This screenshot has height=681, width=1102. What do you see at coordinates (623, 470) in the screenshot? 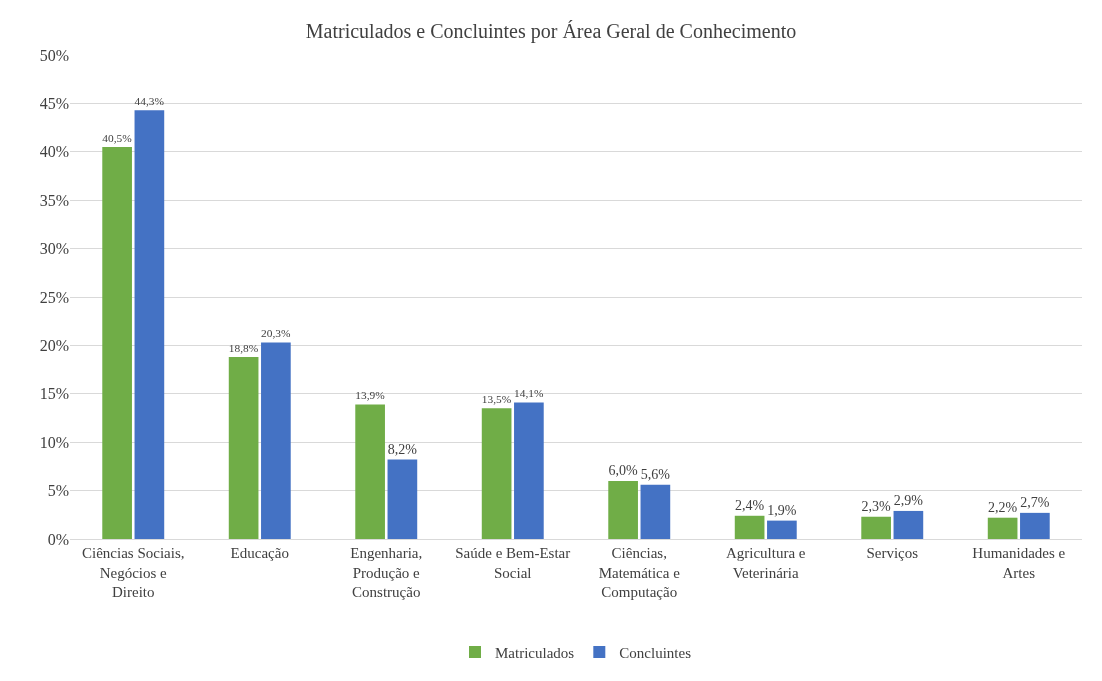
I see `data-label: 6,0%` at bounding box center [623, 470].